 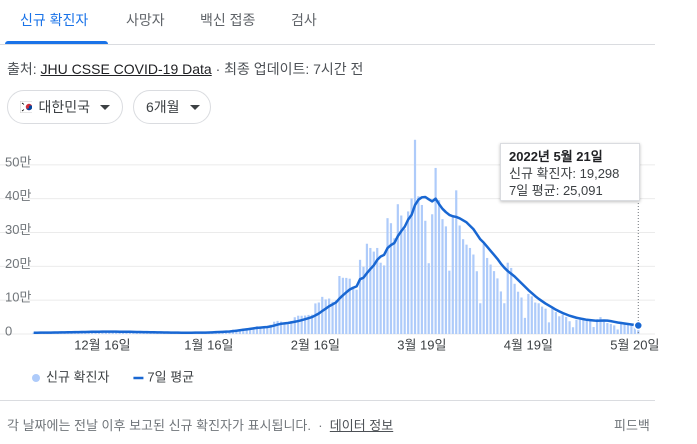 I want to click on tooltip-title: 2022년 5월 21일, so click(x=556, y=156).